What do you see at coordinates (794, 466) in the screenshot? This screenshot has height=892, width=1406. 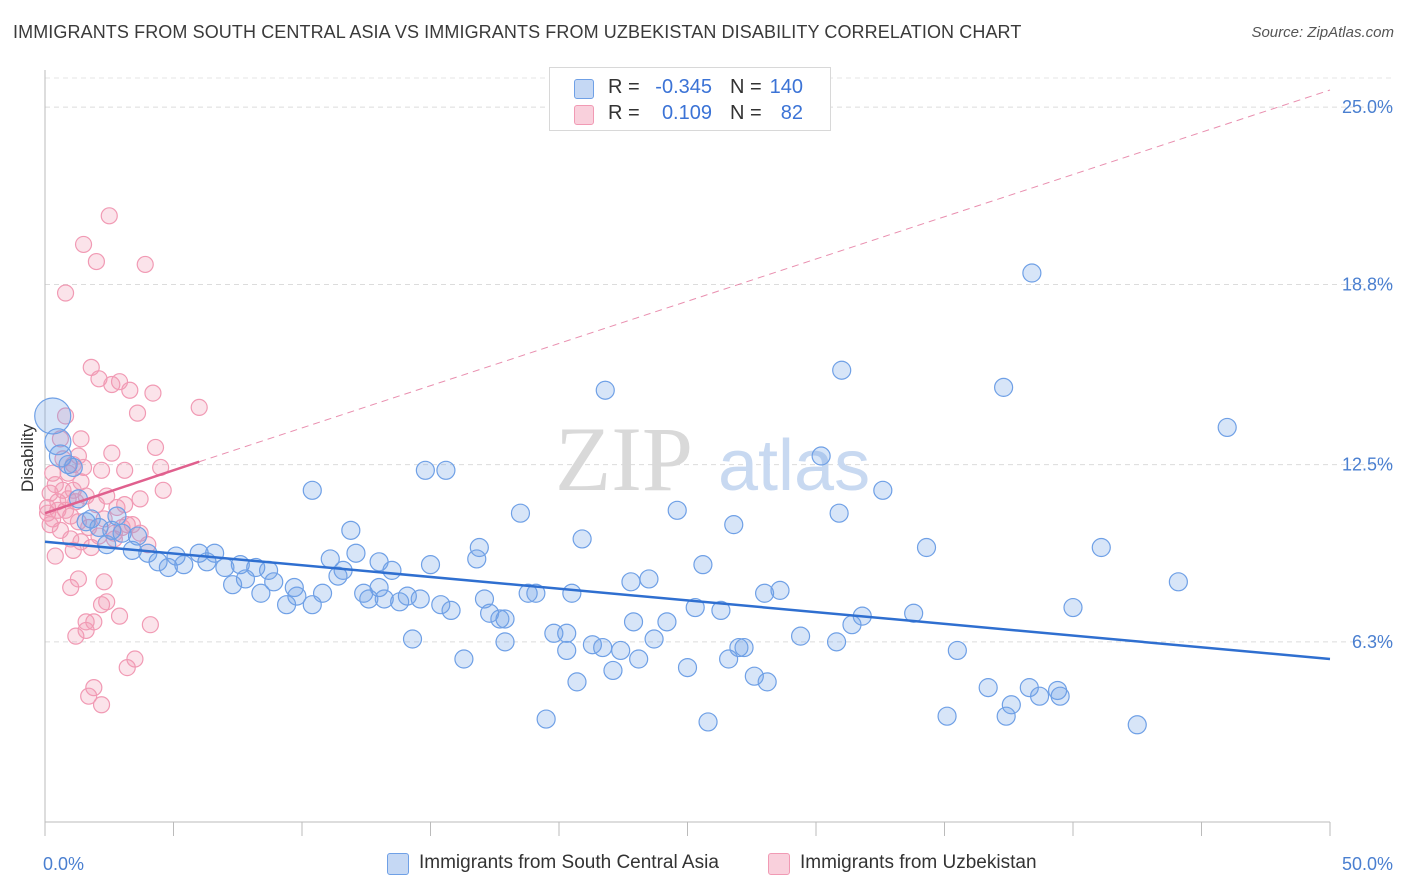 I see `watermark-atlas: atlas` at bounding box center [794, 466].